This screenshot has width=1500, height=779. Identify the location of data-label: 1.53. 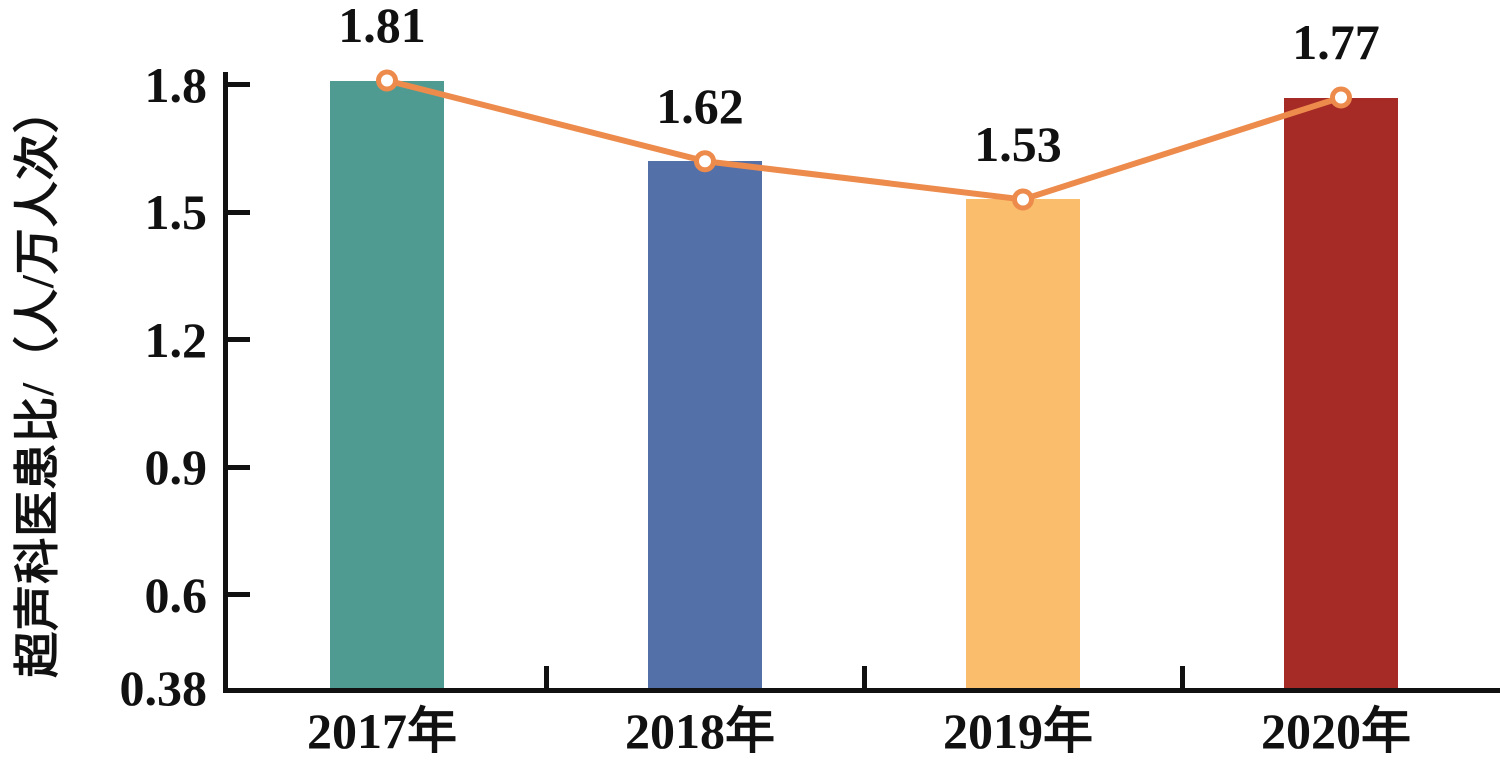
(1018, 144).